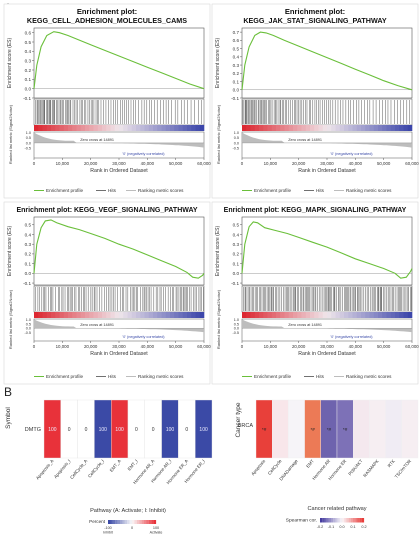 This screenshot has height=550, width=420. What do you see at coordinates (264, 429) in the screenshot?
I see `heatmap-cell-mark: *#` at bounding box center [264, 429].